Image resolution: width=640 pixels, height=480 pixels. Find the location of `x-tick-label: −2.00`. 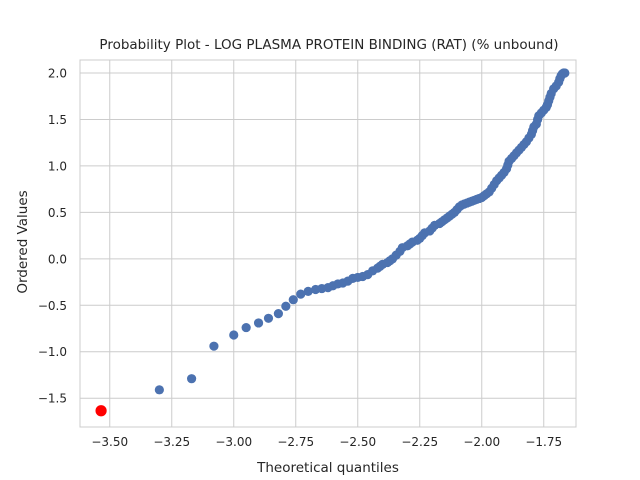

x-tick-label: −2.00 is located at coordinates (481, 442).